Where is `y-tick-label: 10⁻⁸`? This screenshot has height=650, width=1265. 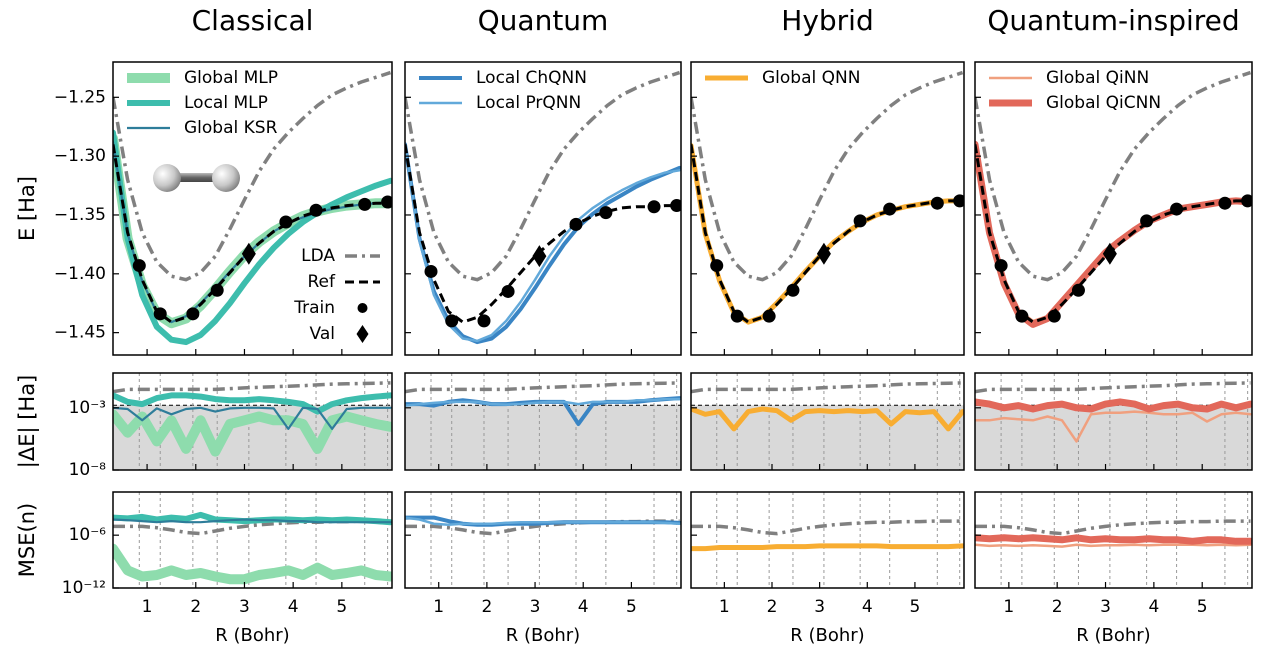 y-tick-label: 10⁻⁸ is located at coordinates (88, 470).